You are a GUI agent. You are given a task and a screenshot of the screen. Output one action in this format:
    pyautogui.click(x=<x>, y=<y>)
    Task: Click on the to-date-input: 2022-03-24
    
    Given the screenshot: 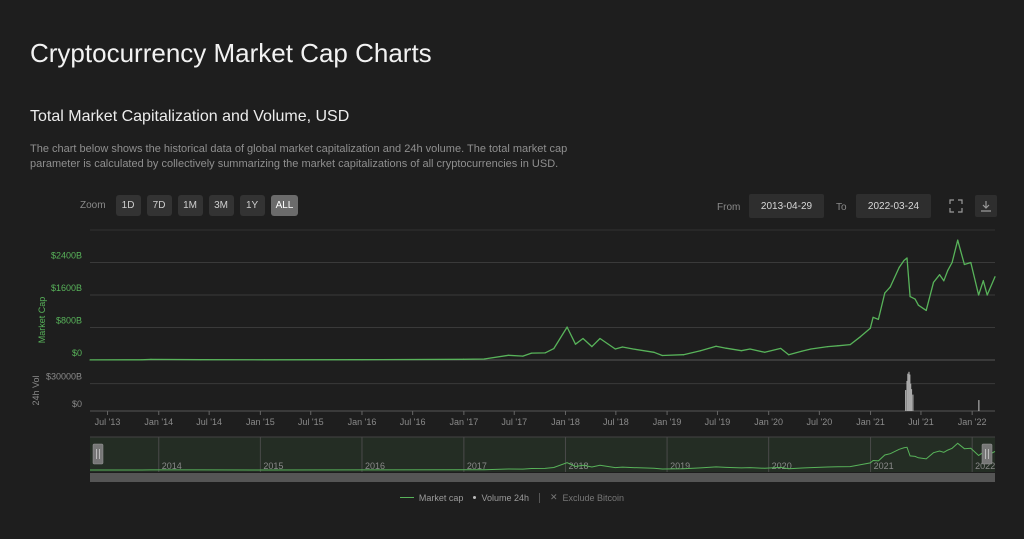 What is the action you would take?
    pyautogui.click(x=893, y=206)
    